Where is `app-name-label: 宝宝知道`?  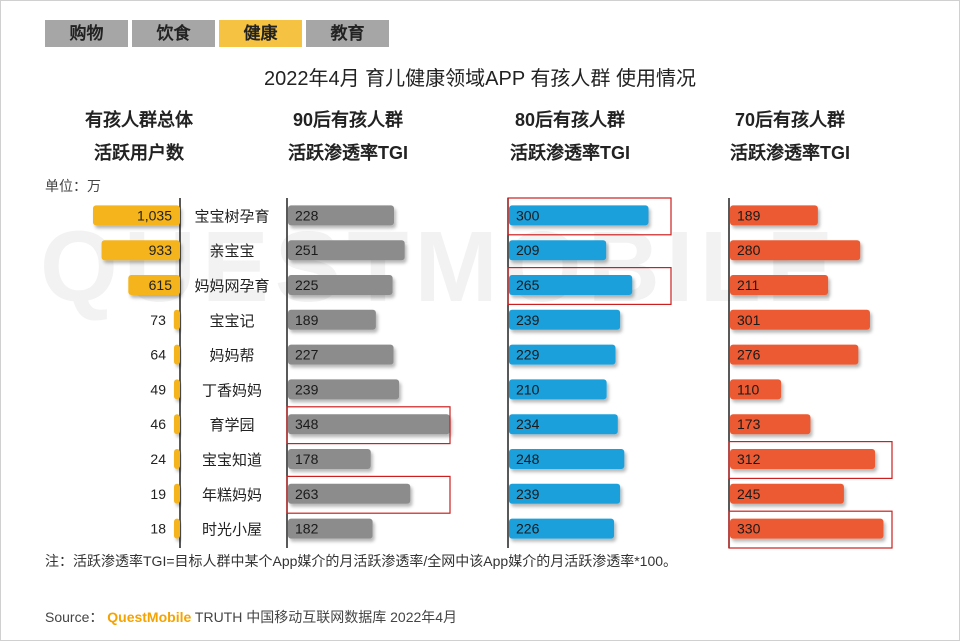
app-name-label: 宝宝知道 is located at coordinates (232, 460).